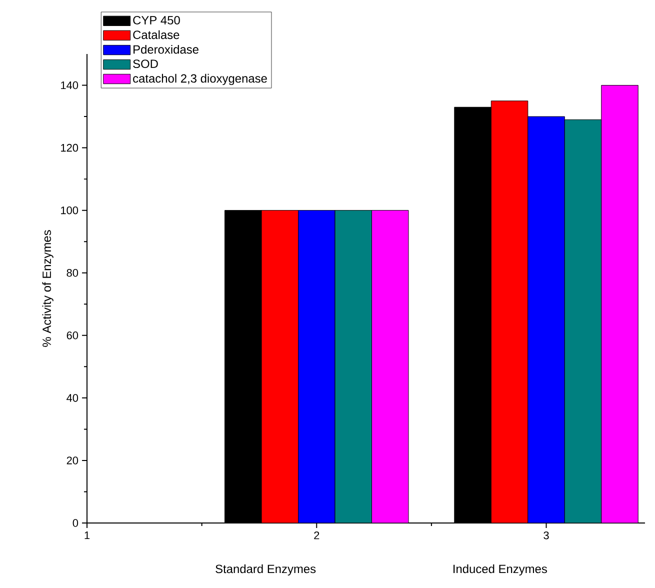 The width and height of the screenshot is (655, 588). What do you see at coordinates (69, 148) in the screenshot?
I see `y-tick-label: 120` at bounding box center [69, 148].